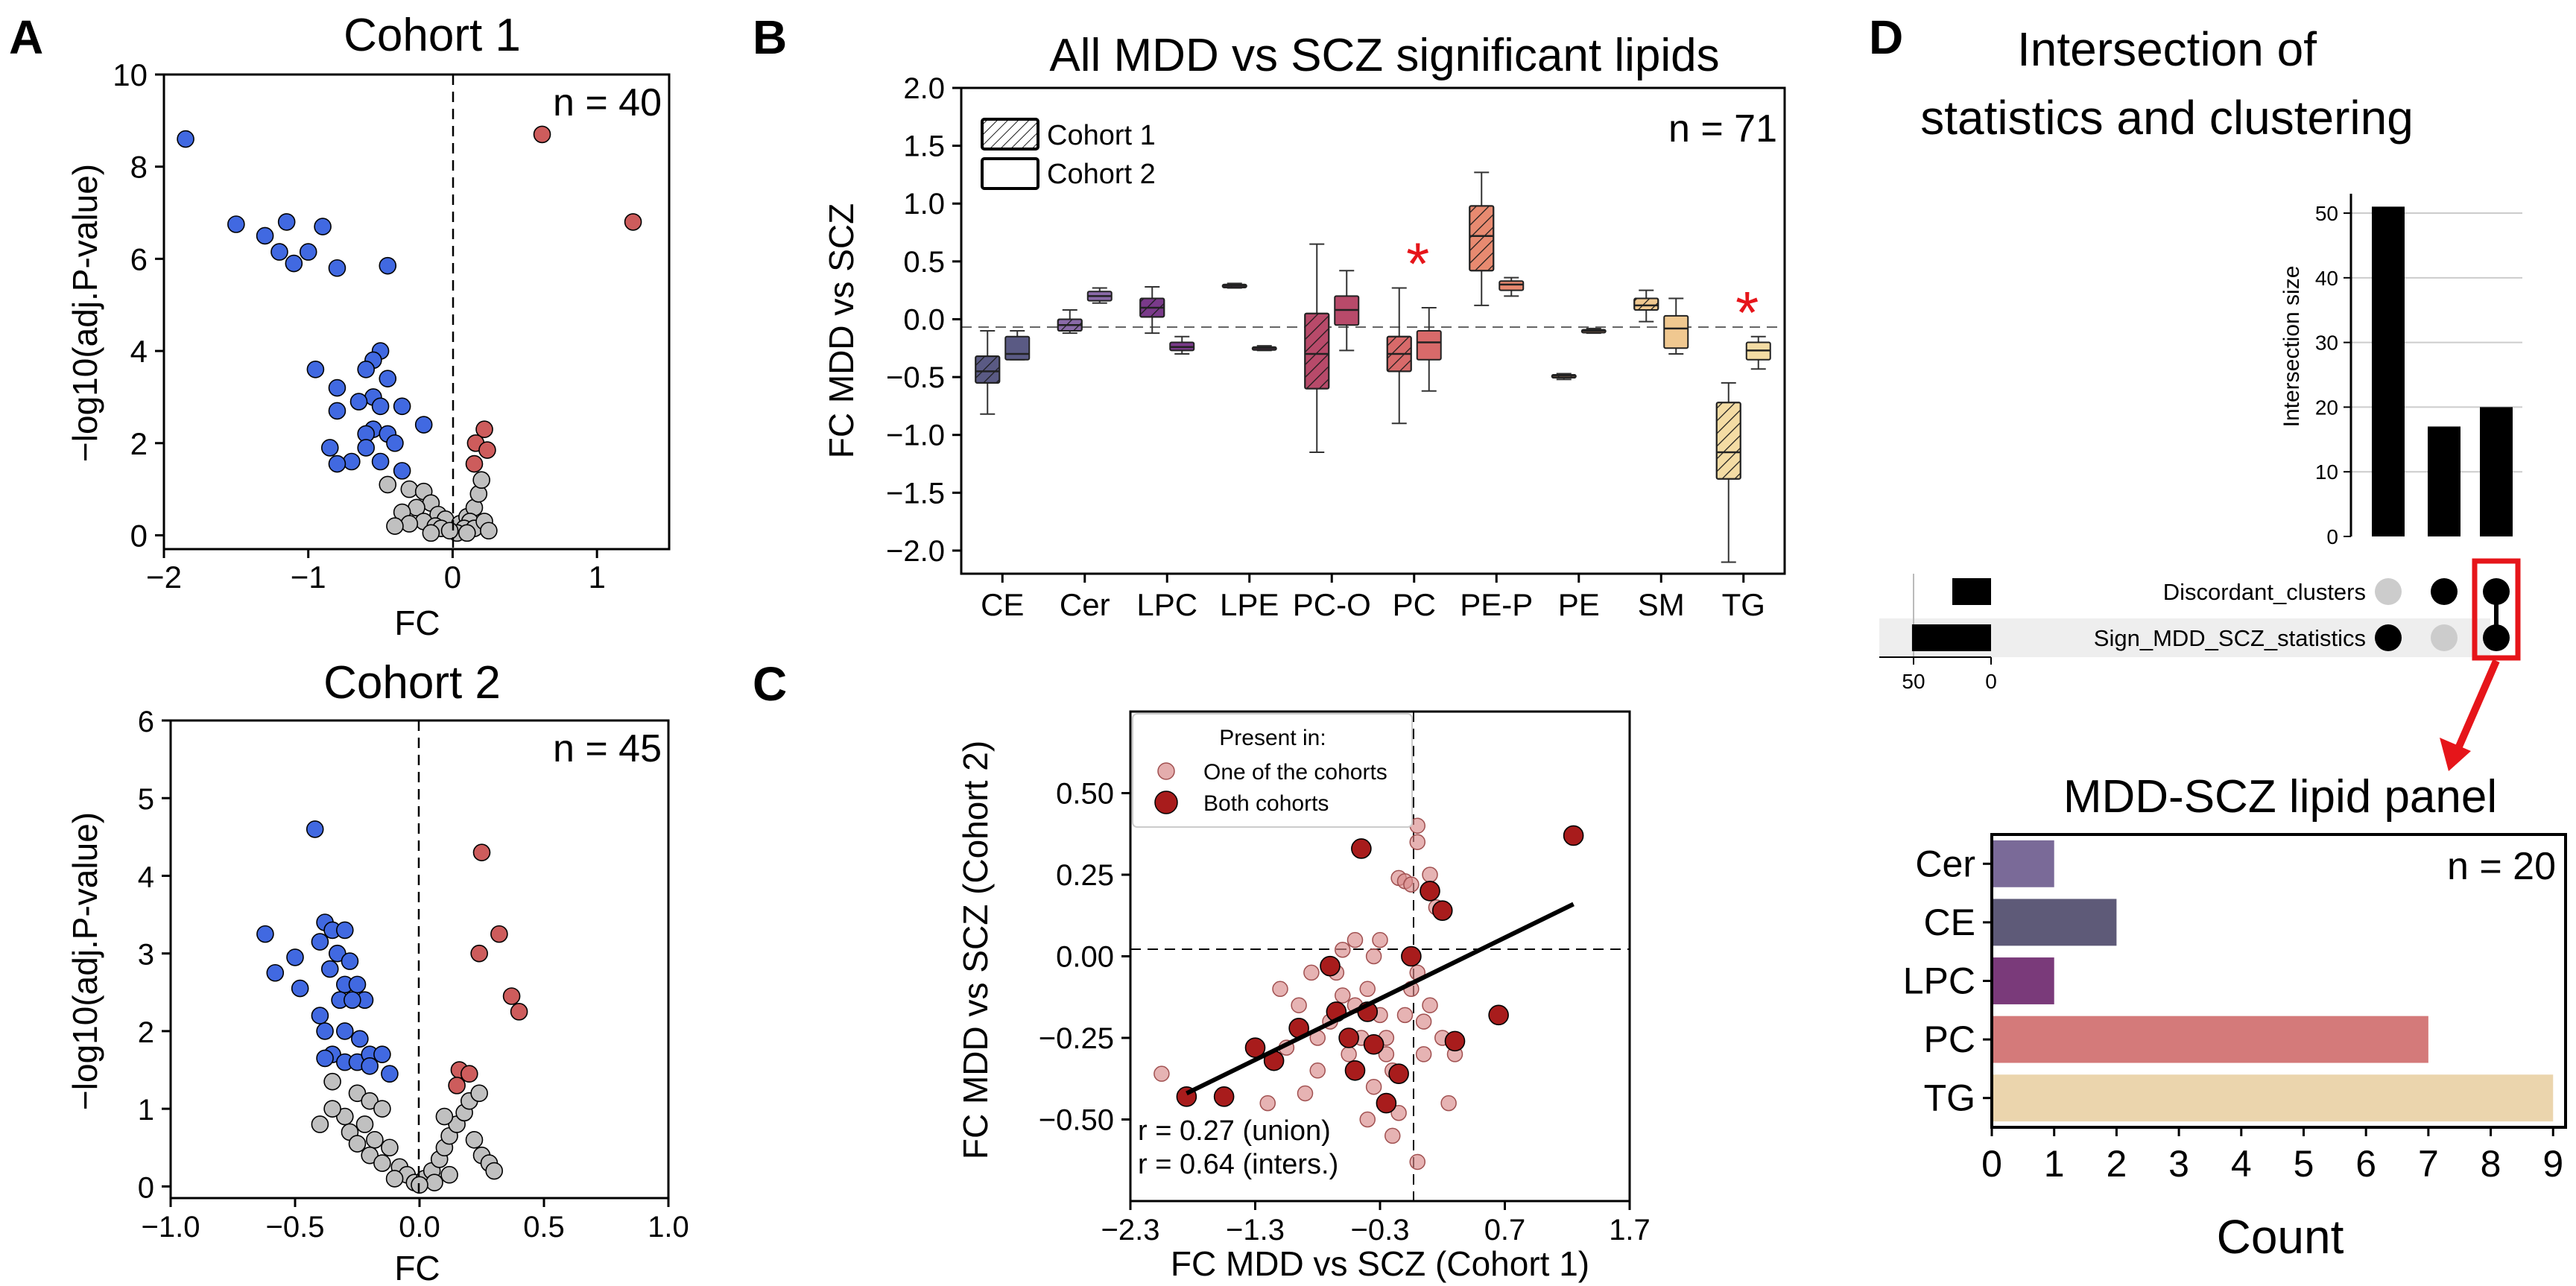  Describe the element at coordinates (2442, 614) in the screenshot. I see `membership-matrix` at that location.